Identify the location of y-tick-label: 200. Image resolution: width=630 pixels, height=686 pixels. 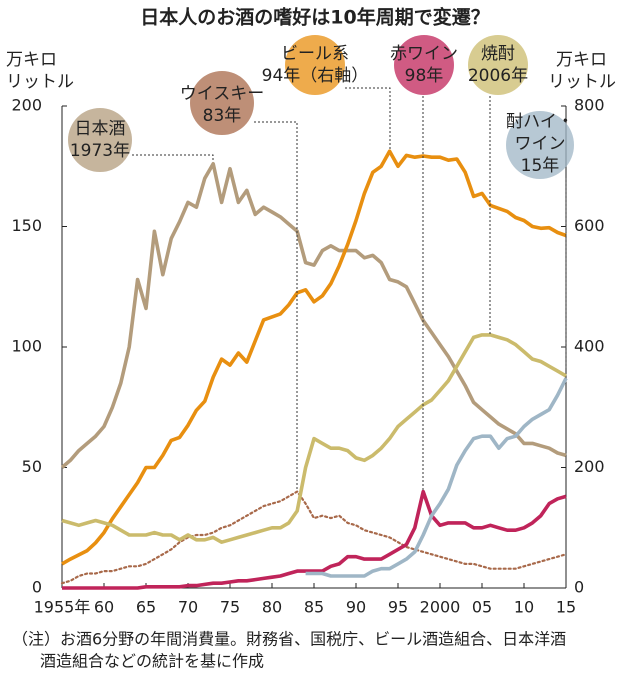
(26, 105).